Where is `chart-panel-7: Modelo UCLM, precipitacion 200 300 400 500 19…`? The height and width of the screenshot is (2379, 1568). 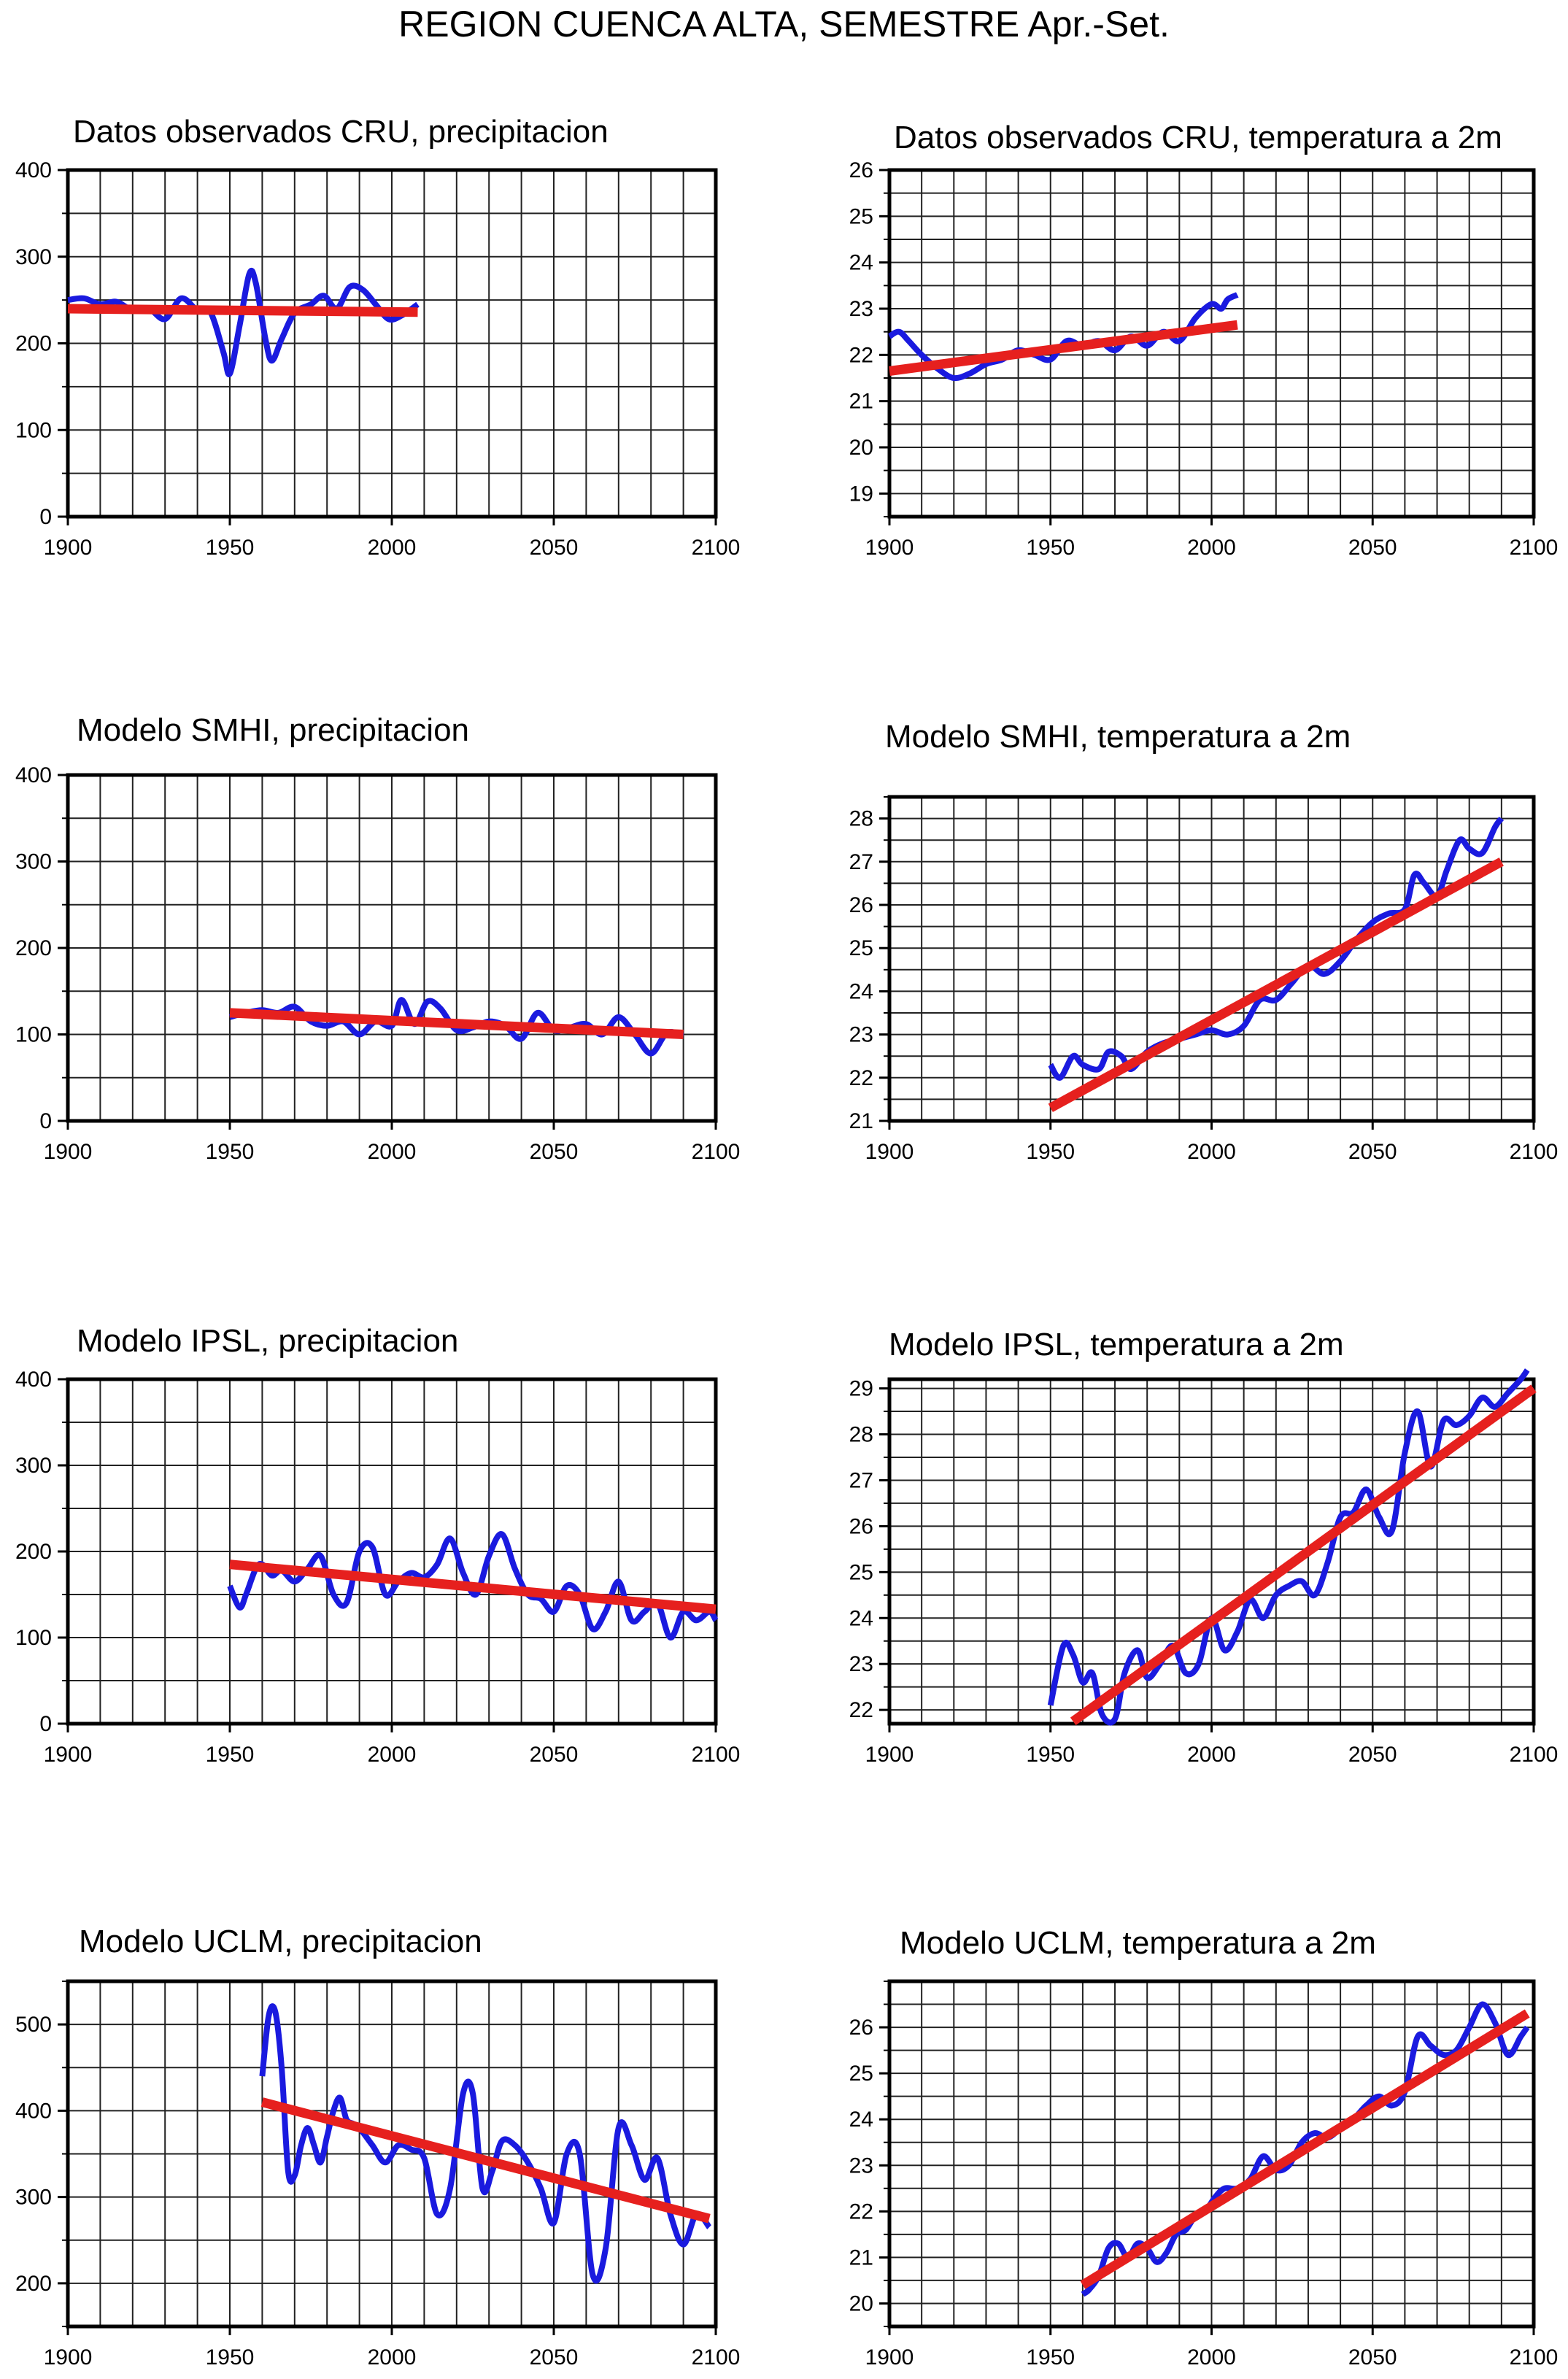
chart-panel-7: Modelo UCLM, precipitacion 200 300 400 500 19… is located at coordinates (377, 2147).